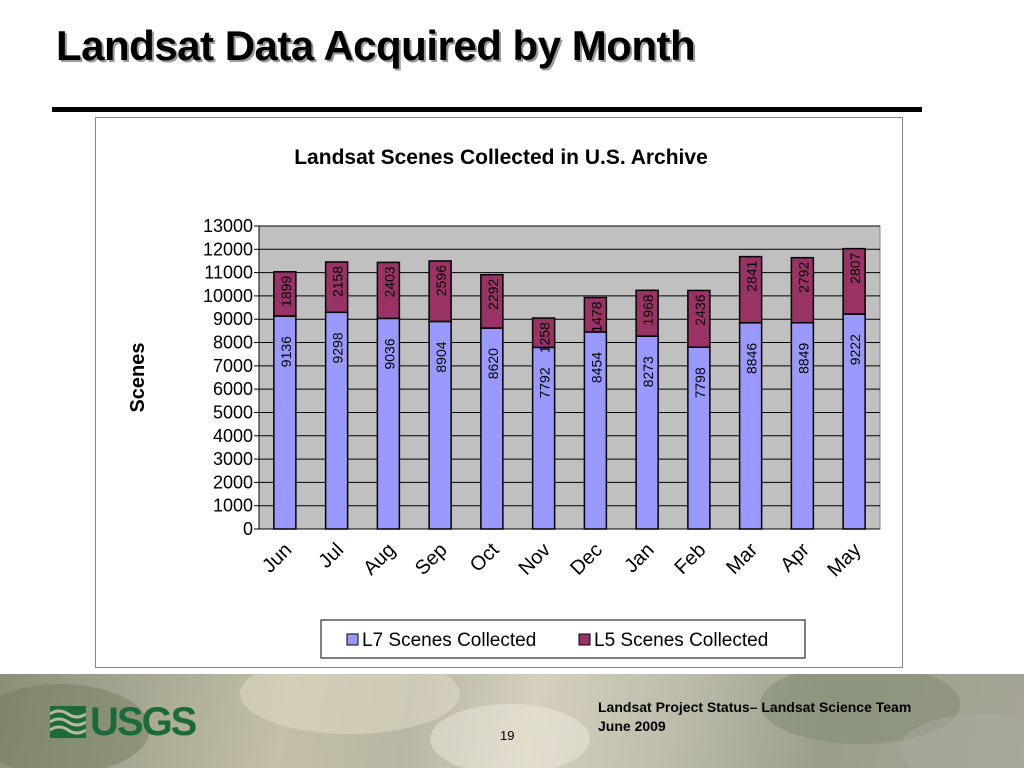 The height and width of the screenshot is (768, 1024). I want to click on data-label-l5: 1899, so click(286, 291).